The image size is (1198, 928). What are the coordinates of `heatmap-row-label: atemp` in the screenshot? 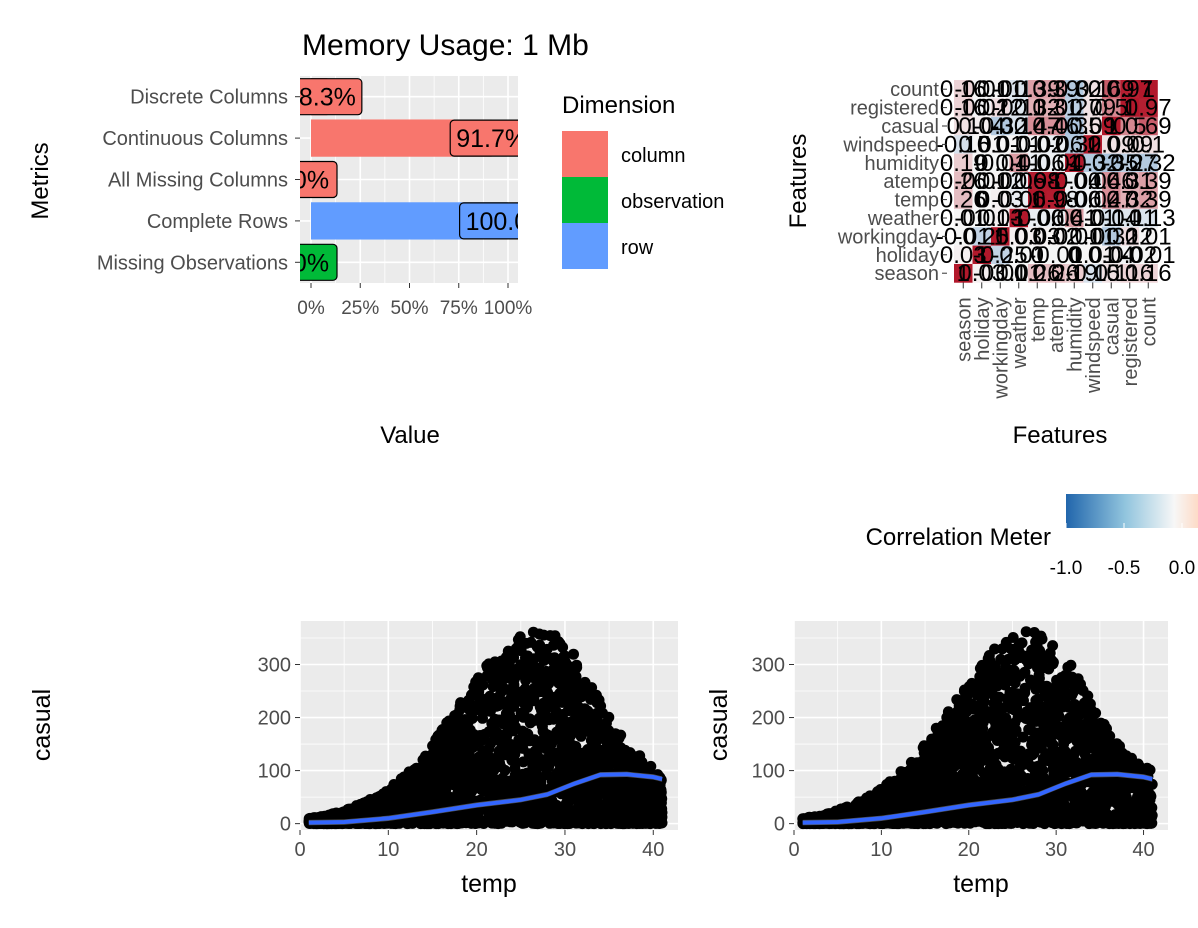 It's located at (911, 182).